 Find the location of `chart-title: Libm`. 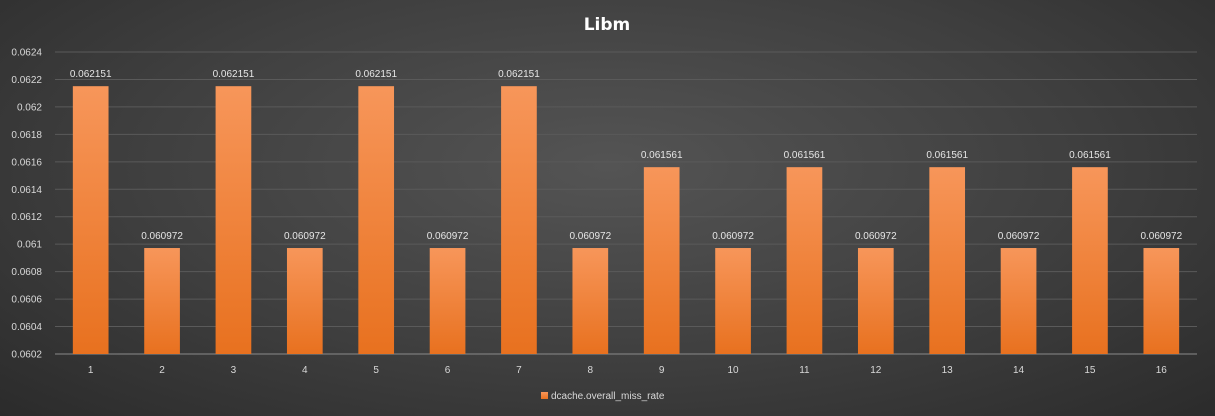

chart-title: Libm is located at coordinates (607, 25).